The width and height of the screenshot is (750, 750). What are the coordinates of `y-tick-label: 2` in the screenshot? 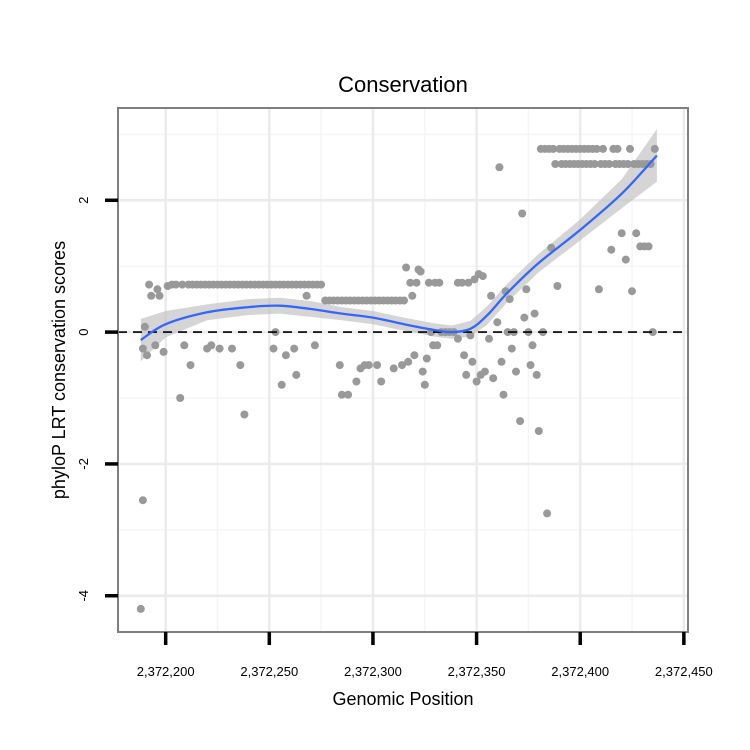 It's located at (83, 200).